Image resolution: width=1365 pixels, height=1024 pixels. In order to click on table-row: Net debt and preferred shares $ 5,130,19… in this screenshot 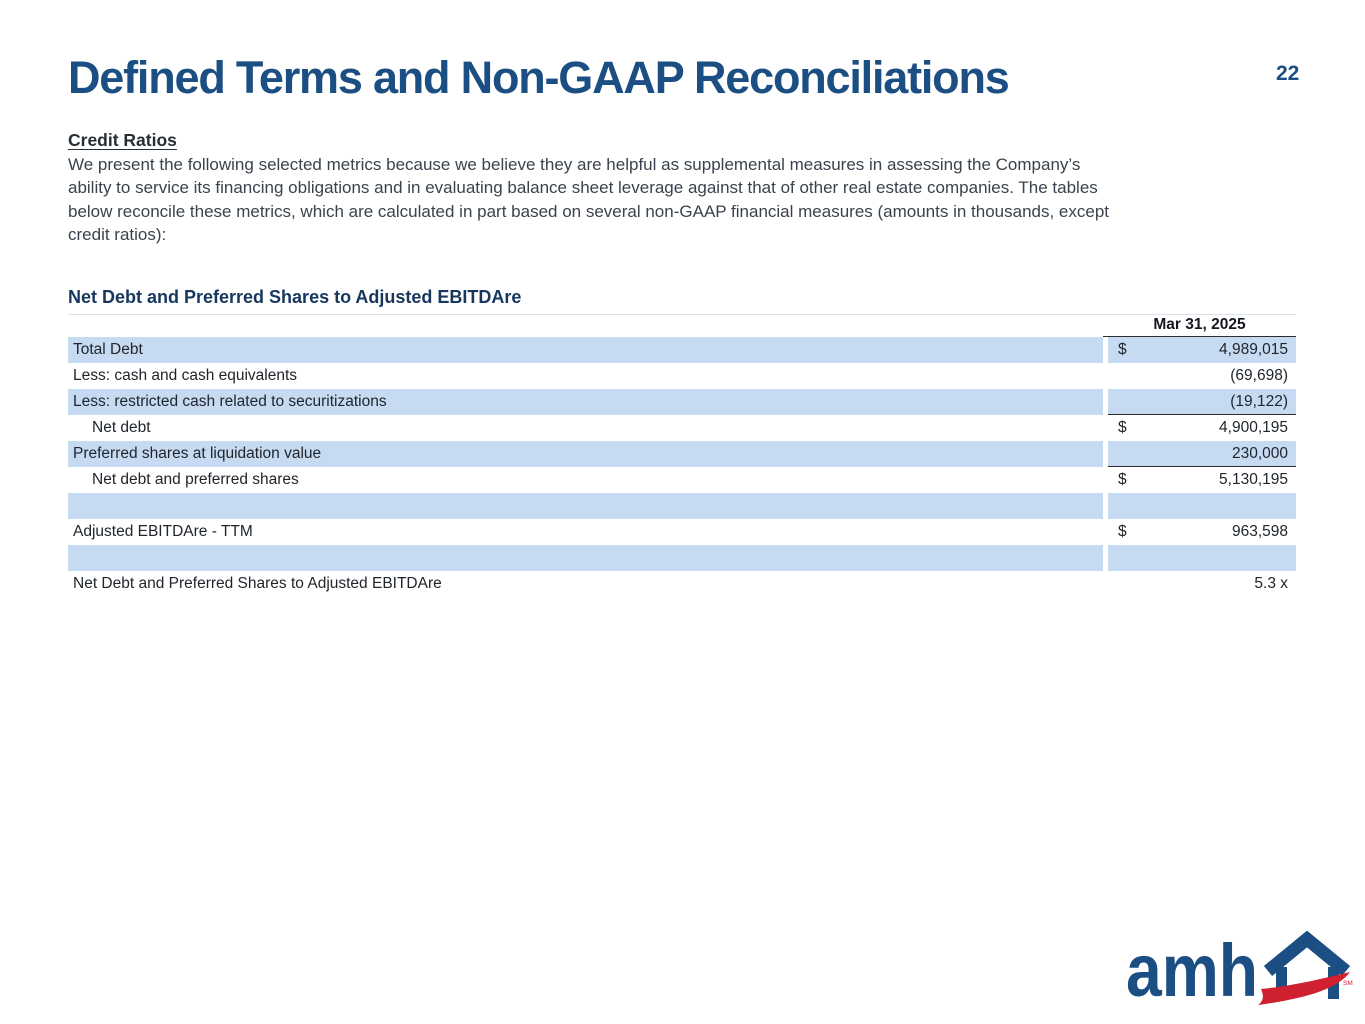, I will do `click(682, 480)`.